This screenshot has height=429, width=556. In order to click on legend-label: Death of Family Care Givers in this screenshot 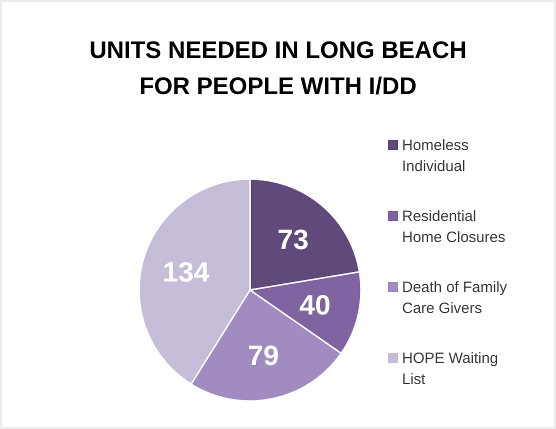, I will do `click(455, 298)`.